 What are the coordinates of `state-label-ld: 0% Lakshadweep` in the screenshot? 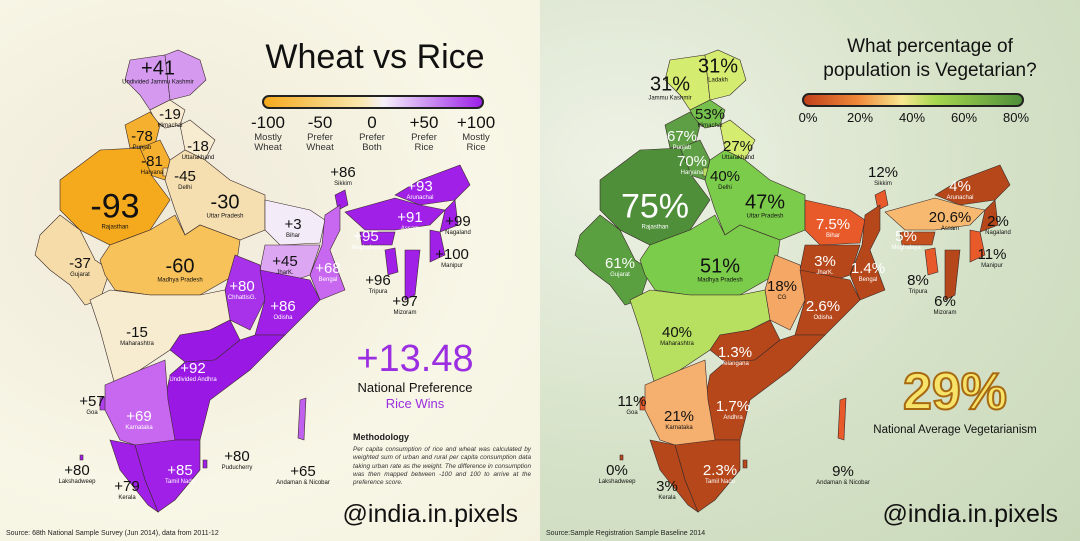 It's located at (616, 474).